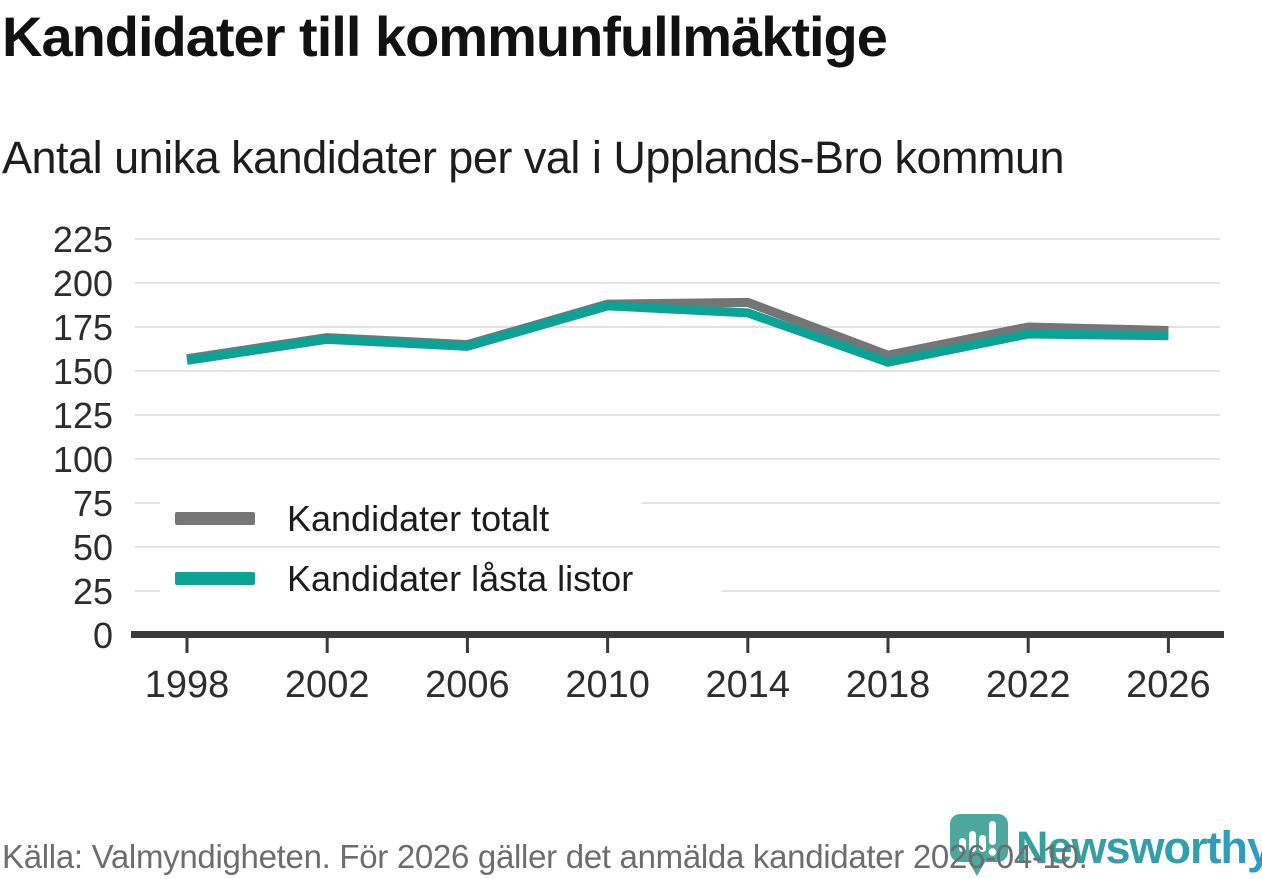 The height and width of the screenshot is (879, 1262). I want to click on x-tick-label: 2002, so click(327, 685).